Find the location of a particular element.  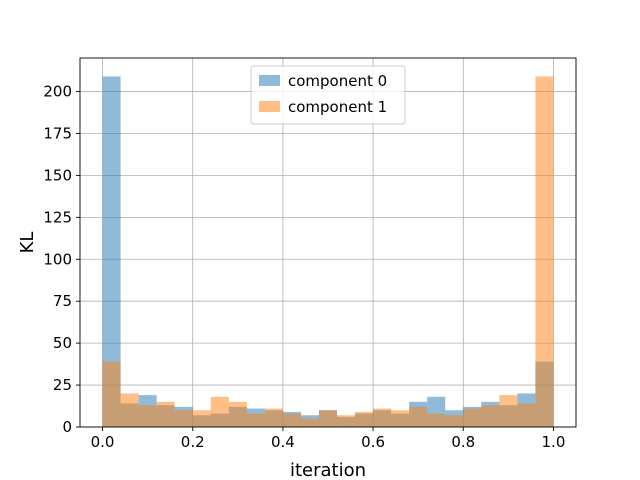

x-tick-label: 0.4 is located at coordinates (283, 442).